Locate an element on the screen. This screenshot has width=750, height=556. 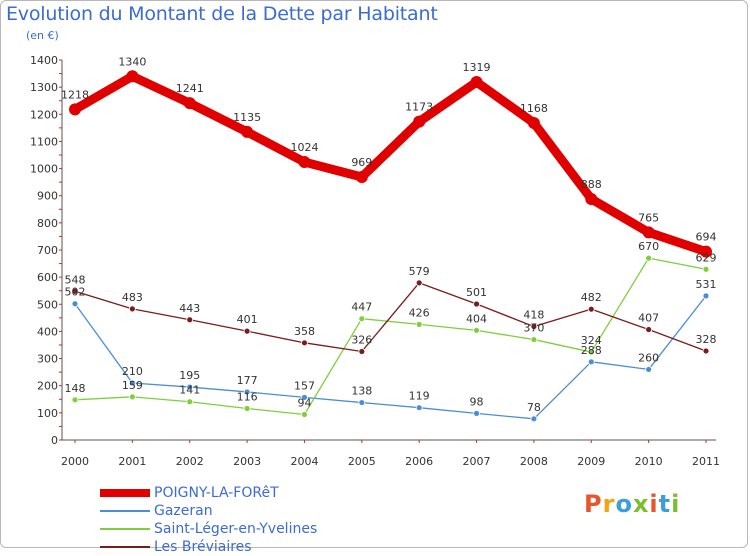
data-label: 765 is located at coordinates (648, 217).